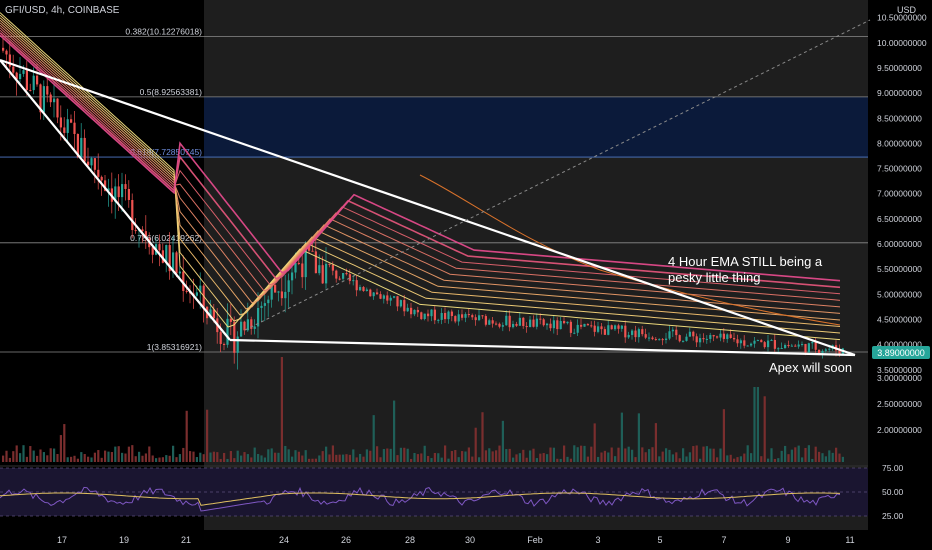 This screenshot has height=550, width=932. What do you see at coordinates (166, 238) in the screenshot?
I see `fib-level-label: 0.786(6.02419262)` at bounding box center [166, 238].